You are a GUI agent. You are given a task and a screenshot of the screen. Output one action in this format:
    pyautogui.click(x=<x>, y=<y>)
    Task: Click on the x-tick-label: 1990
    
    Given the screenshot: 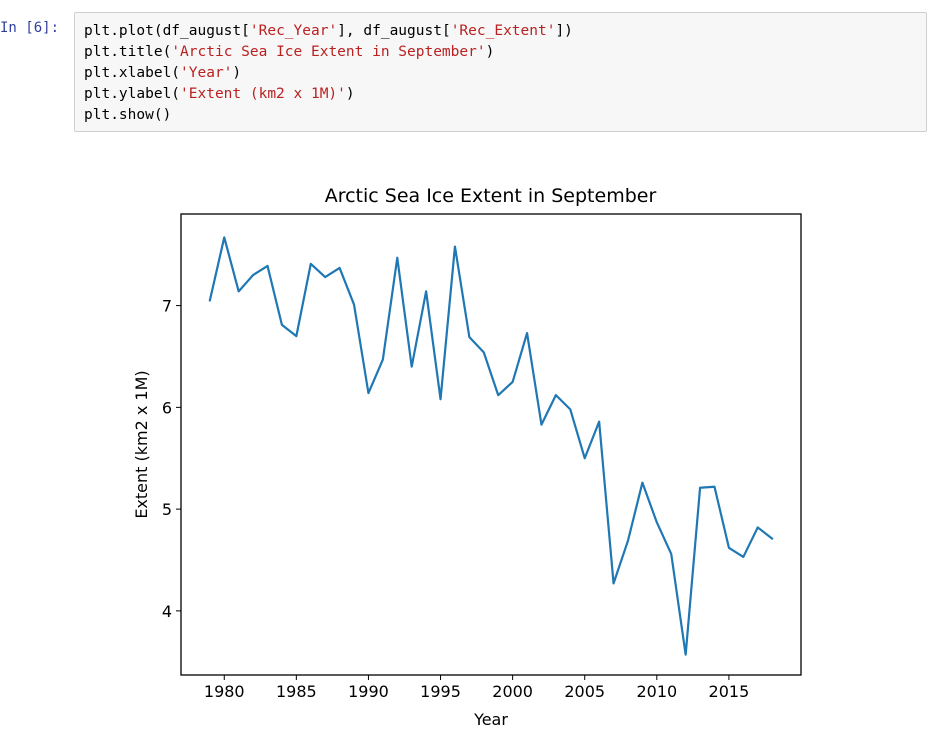 What is the action you would take?
    pyautogui.click(x=368, y=691)
    